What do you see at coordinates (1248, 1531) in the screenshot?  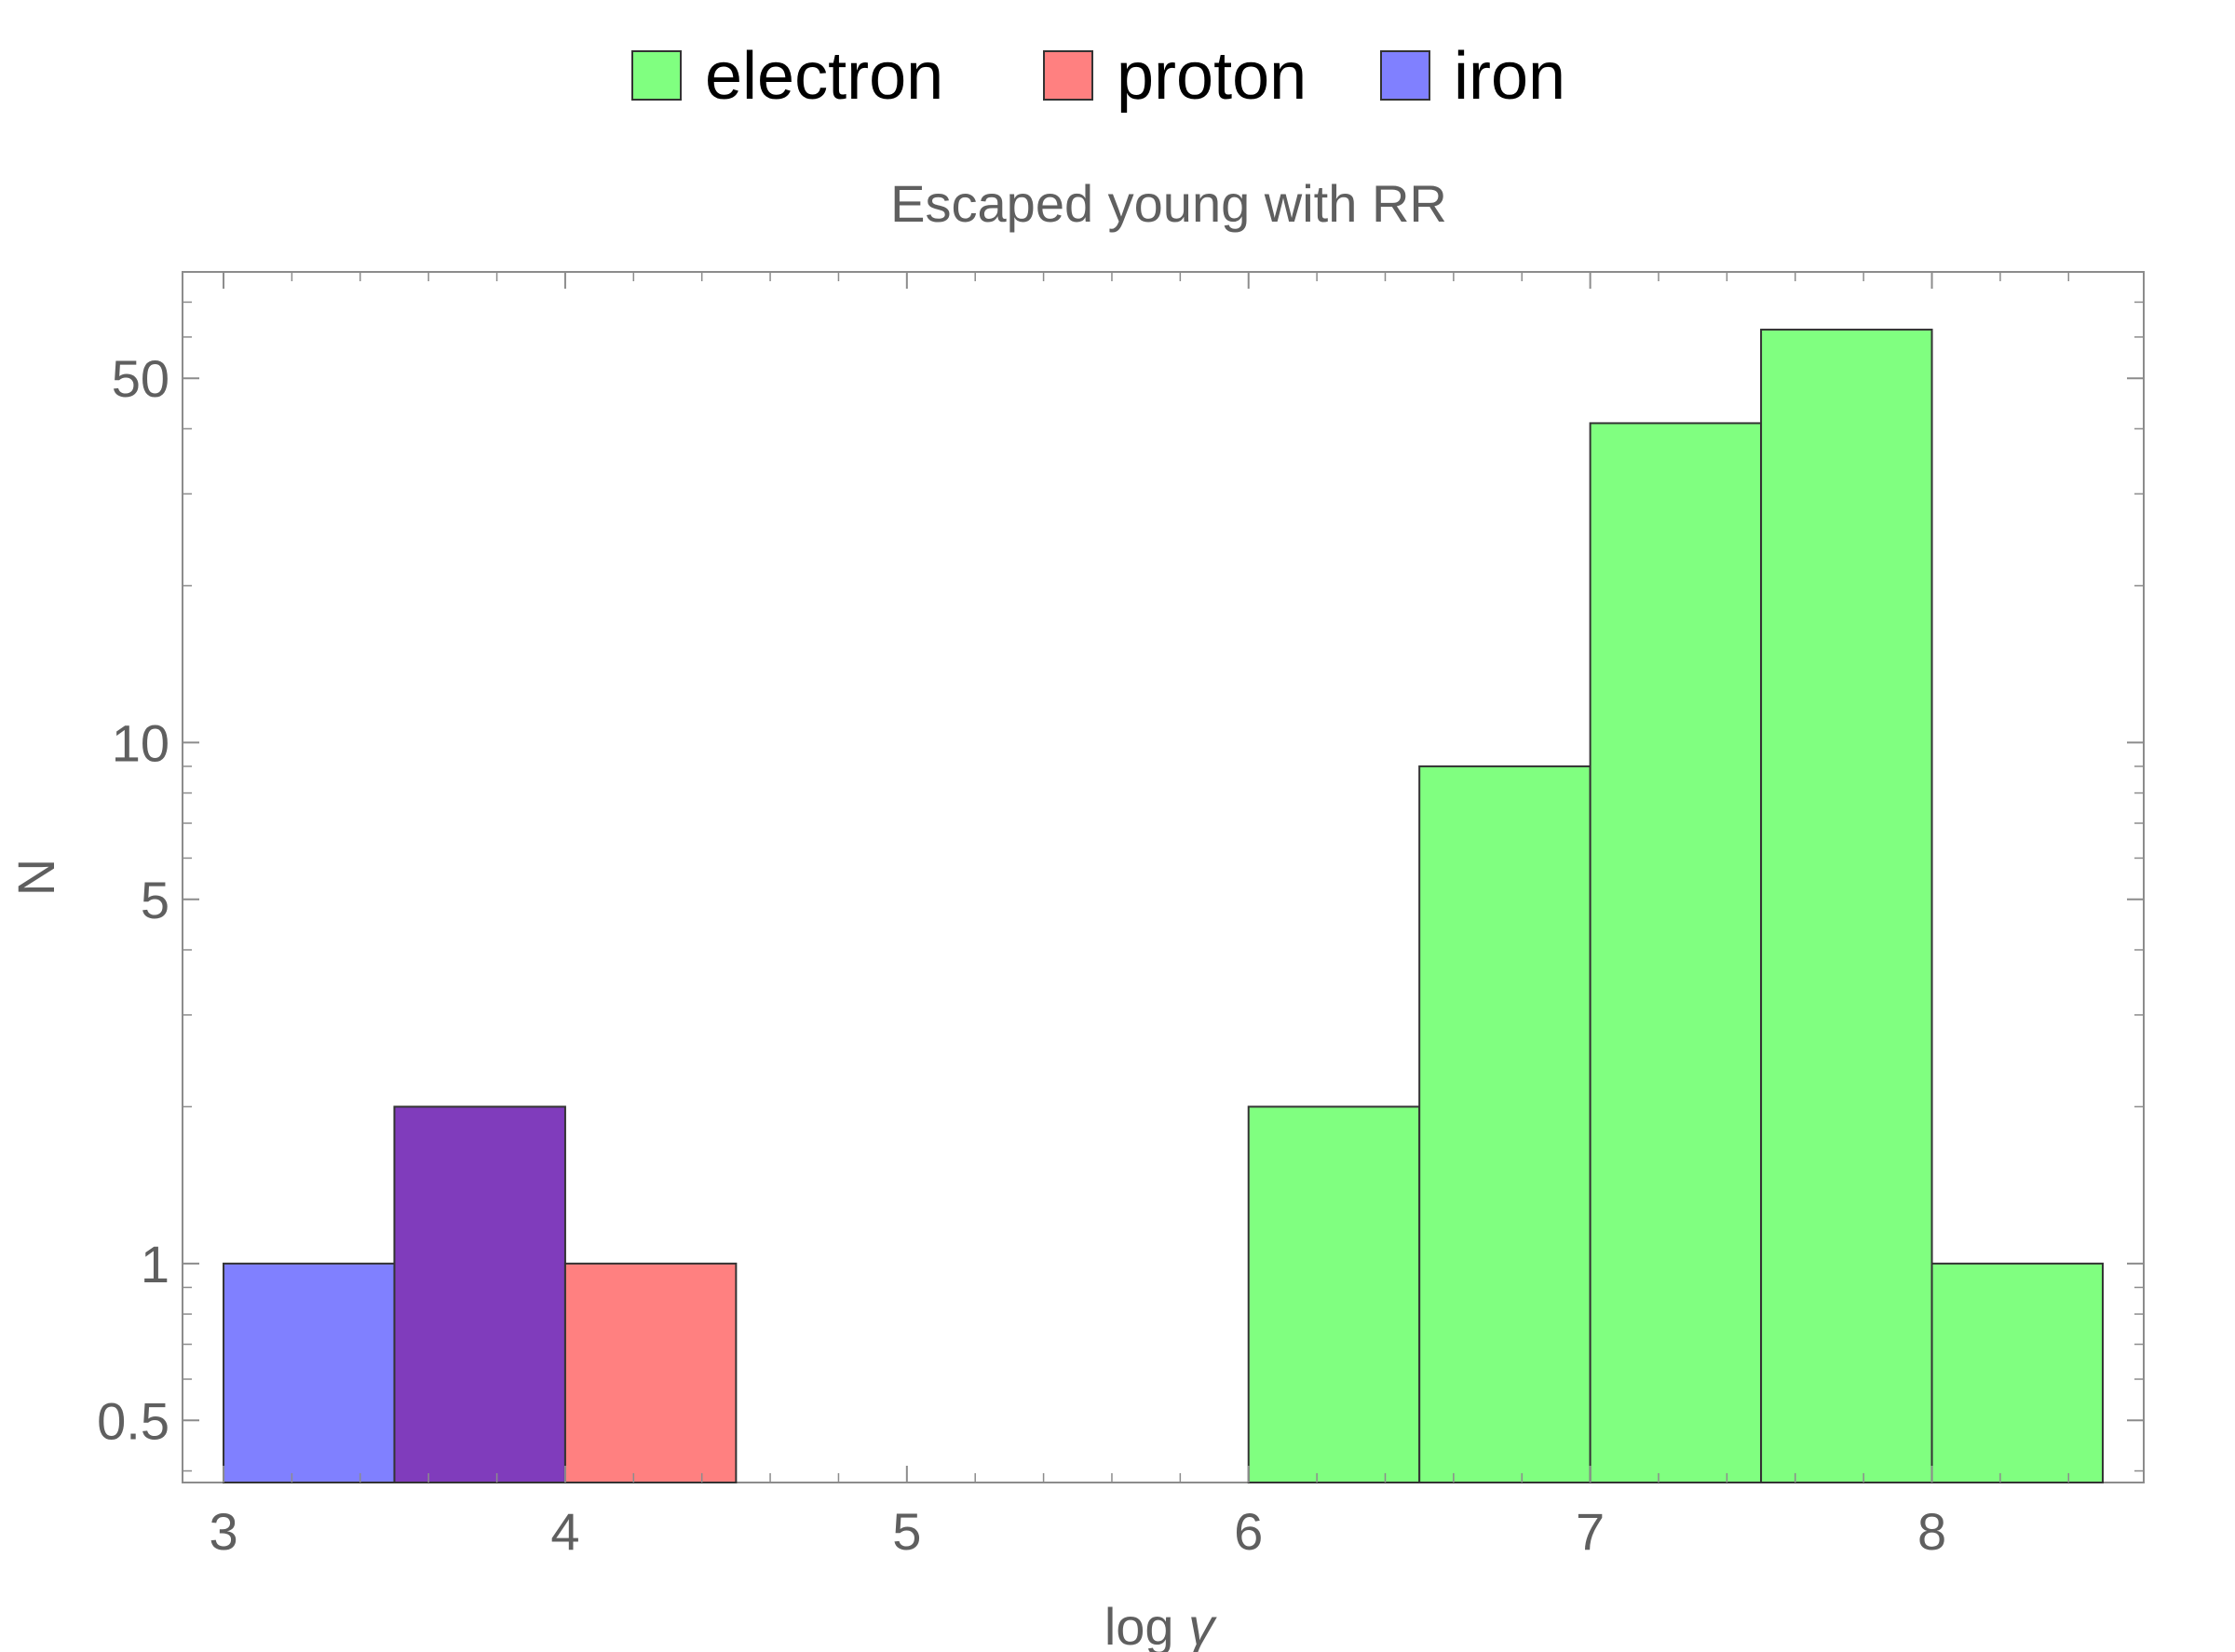 I see `x-tick-label: 6` at bounding box center [1248, 1531].